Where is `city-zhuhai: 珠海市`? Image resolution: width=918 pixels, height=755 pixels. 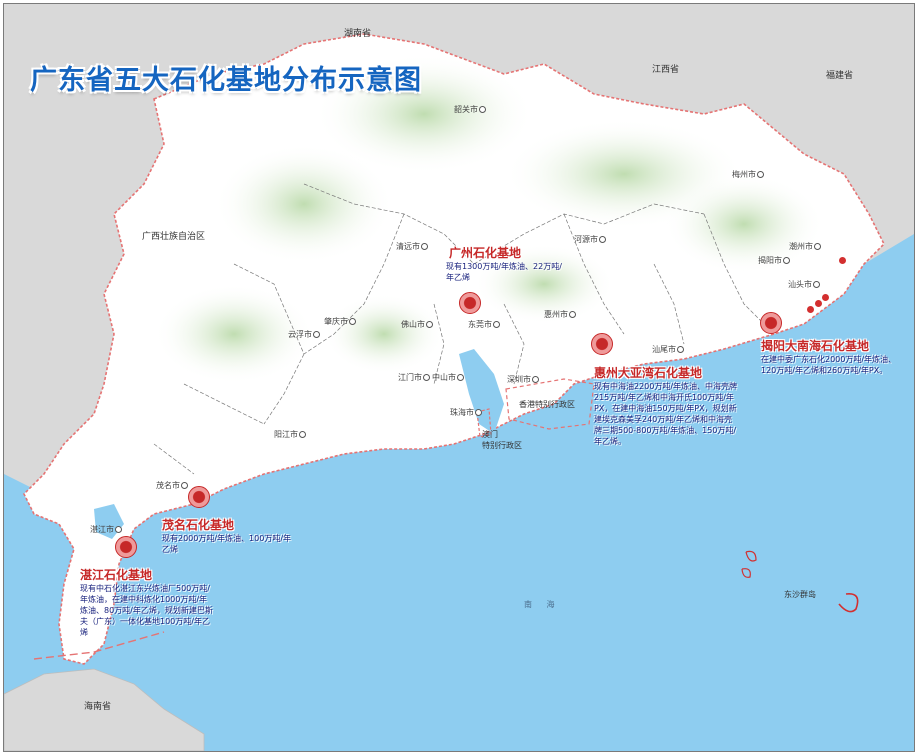 city-zhuhai: 珠海市 is located at coordinates (466, 412).